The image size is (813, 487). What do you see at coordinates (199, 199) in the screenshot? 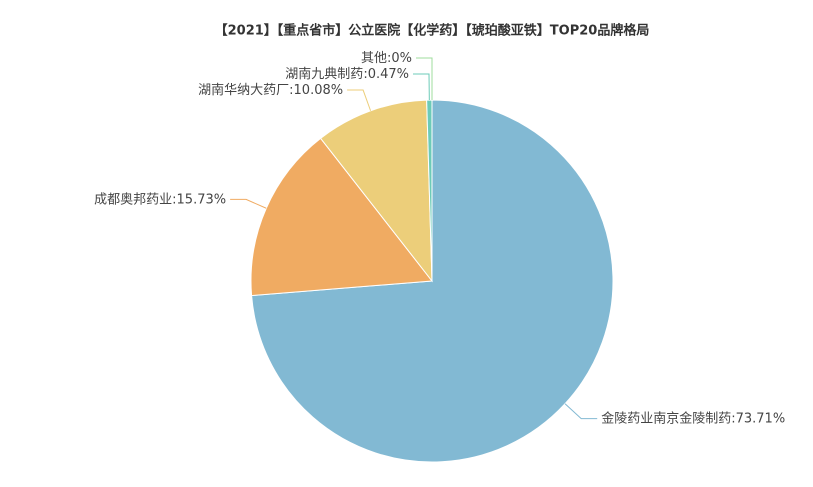
I see `slice-value: :15.73%` at bounding box center [199, 199].